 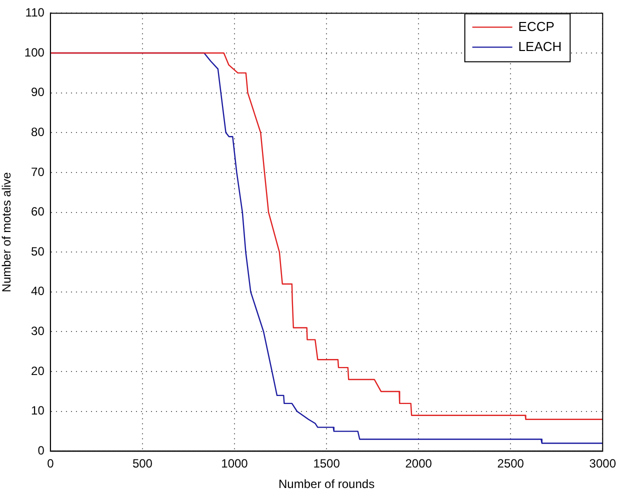 What do you see at coordinates (142, 463) in the screenshot?
I see `x-tick-label: 500` at bounding box center [142, 463].